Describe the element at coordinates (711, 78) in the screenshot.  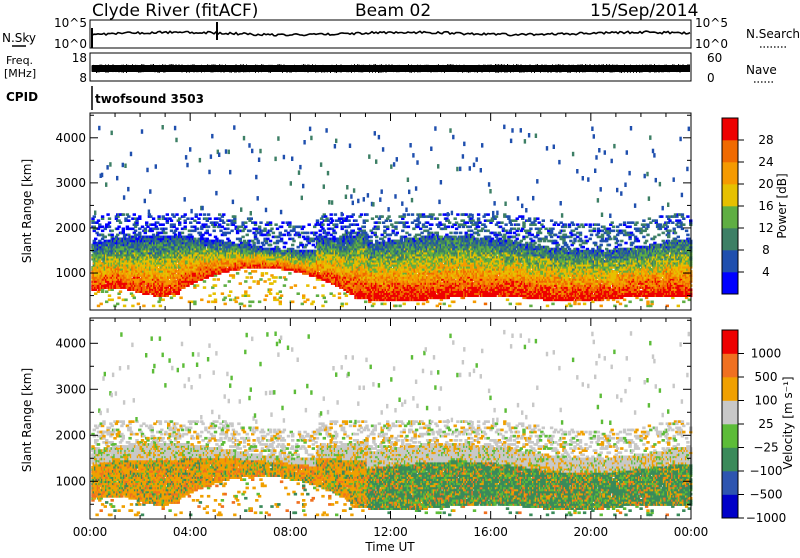
I see `freq-right-bottom-tick: 0` at that location.